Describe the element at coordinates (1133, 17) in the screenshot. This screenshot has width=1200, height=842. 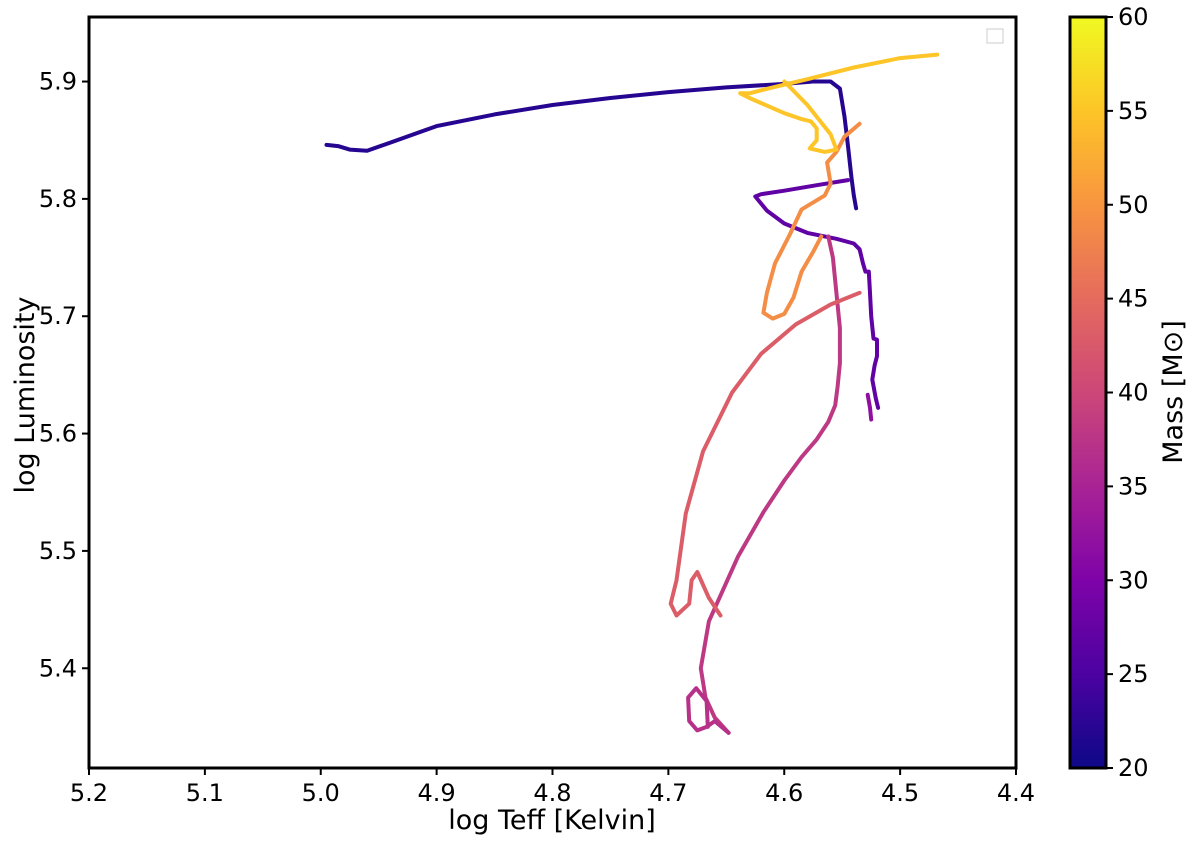
I see `colorbar-tick-label: 60` at that location.